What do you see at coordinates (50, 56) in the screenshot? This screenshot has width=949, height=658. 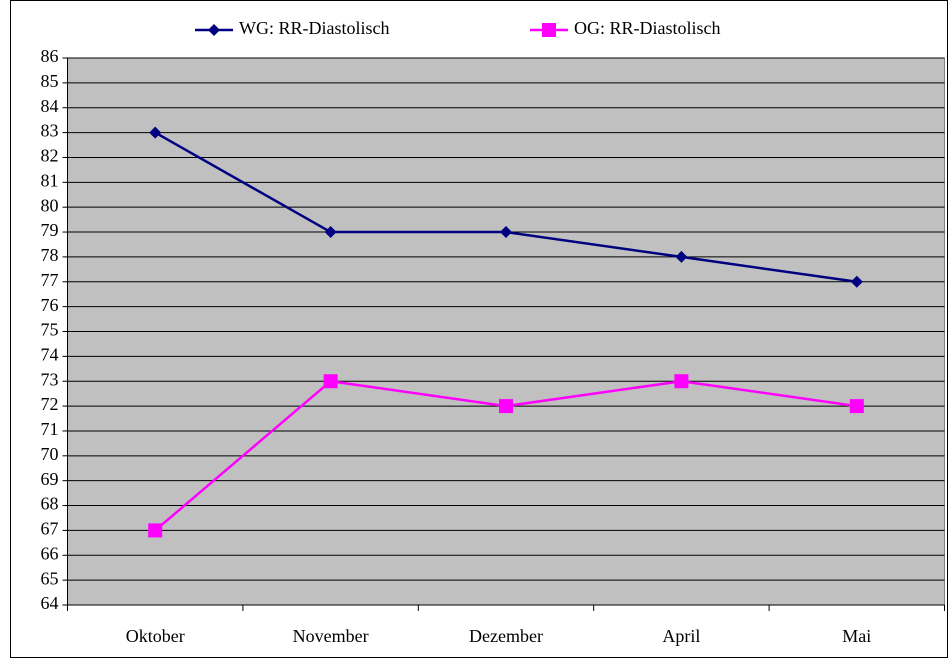 I see `y-tick-label: 86` at bounding box center [50, 56].